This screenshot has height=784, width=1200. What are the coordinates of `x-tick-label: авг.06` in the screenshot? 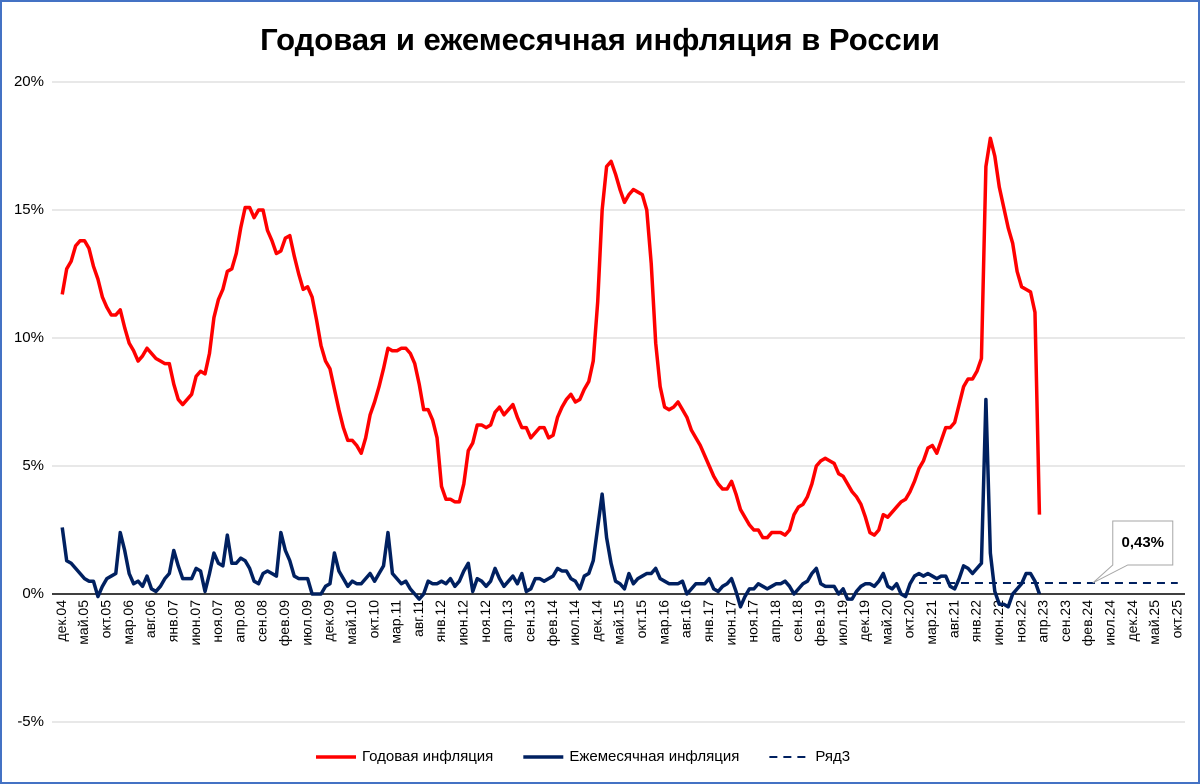 It's located at (150, 619).